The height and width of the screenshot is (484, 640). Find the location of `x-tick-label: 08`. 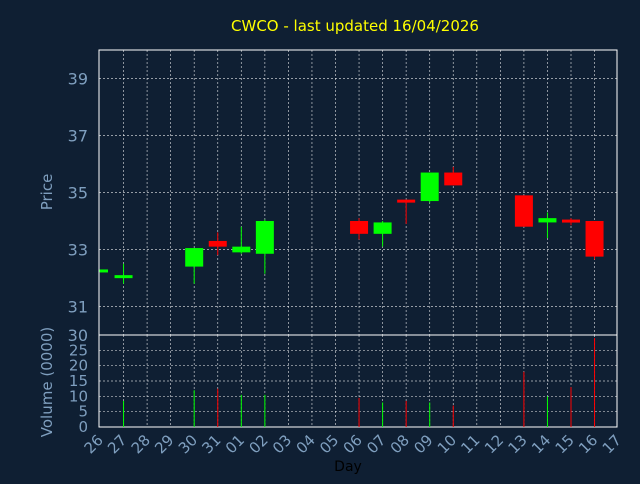

x-tick-label: 08 is located at coordinates (400, 444).